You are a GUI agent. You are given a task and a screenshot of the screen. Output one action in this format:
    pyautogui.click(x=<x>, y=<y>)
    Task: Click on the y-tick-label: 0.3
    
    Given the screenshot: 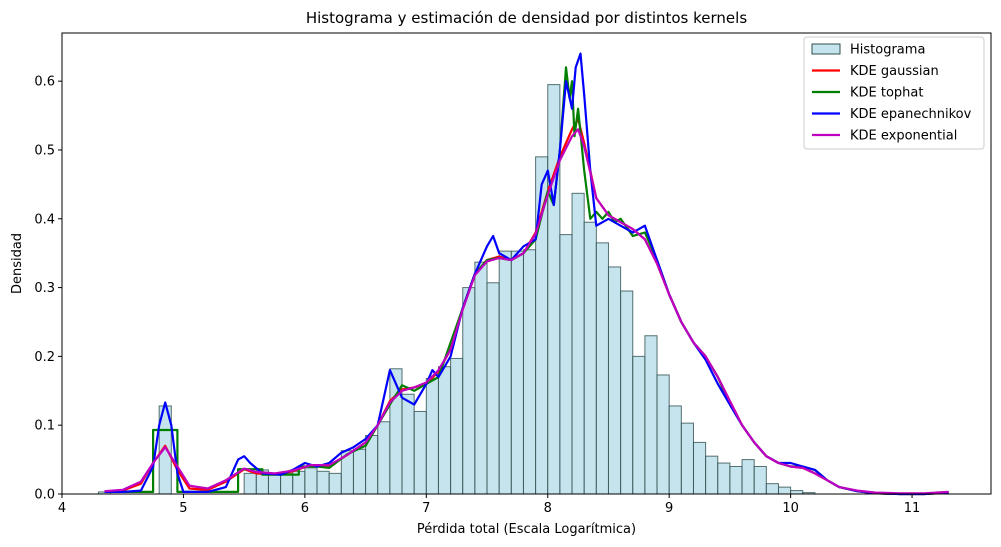 What is the action you would take?
    pyautogui.click(x=44, y=288)
    